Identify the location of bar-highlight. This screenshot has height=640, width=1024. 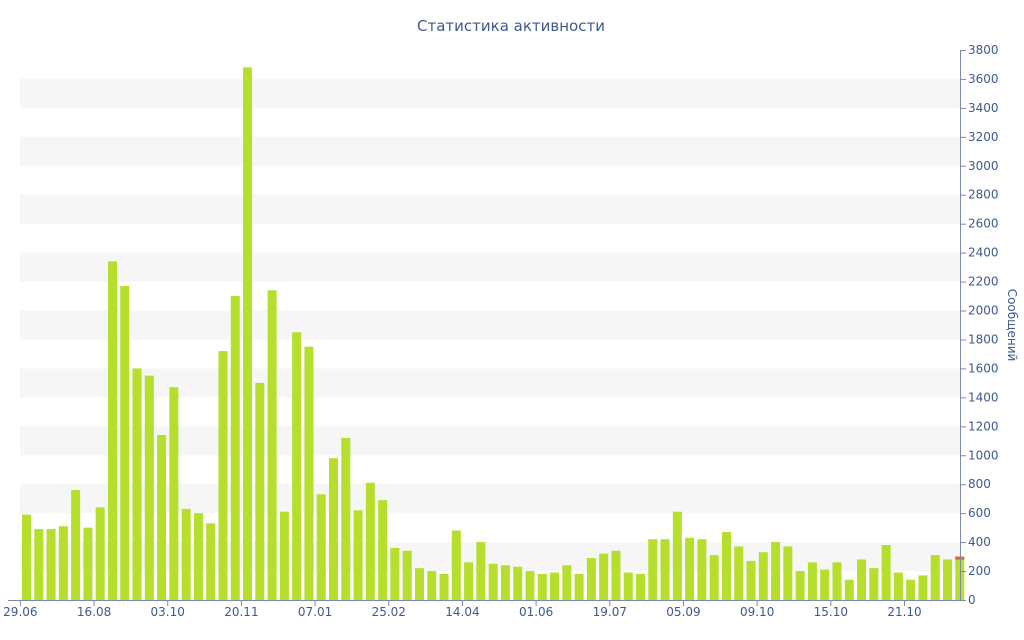
(960, 558).